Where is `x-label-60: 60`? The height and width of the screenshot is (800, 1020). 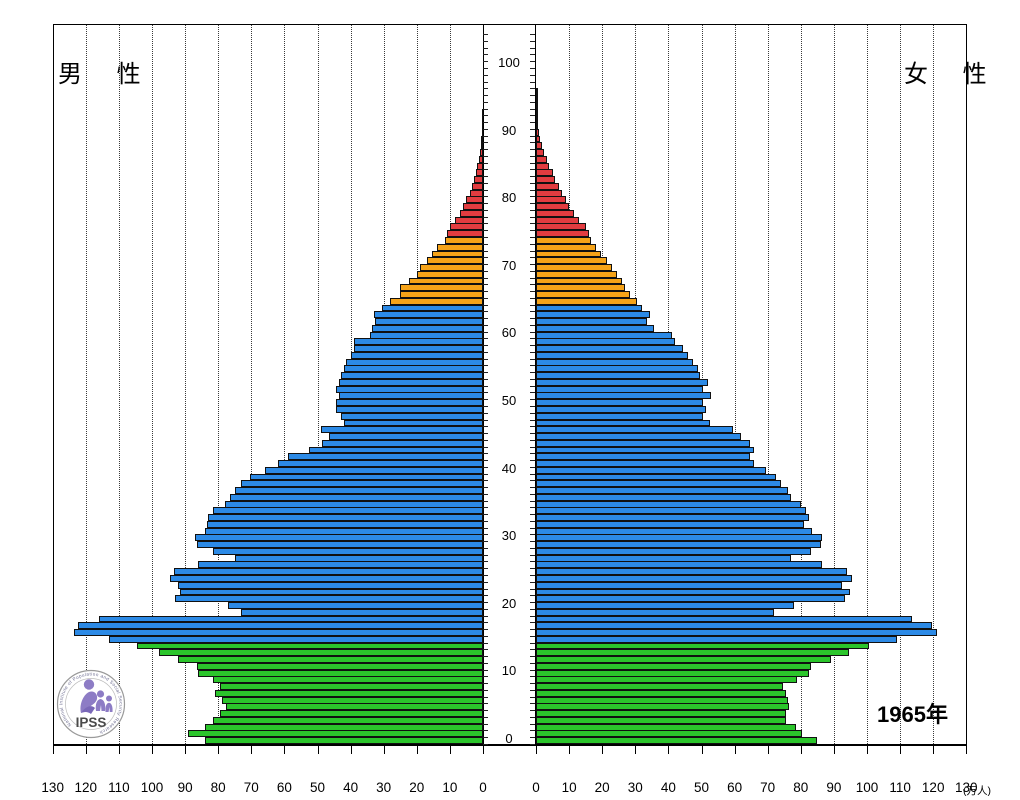
x-label-60: 60 is located at coordinates (735, 787).